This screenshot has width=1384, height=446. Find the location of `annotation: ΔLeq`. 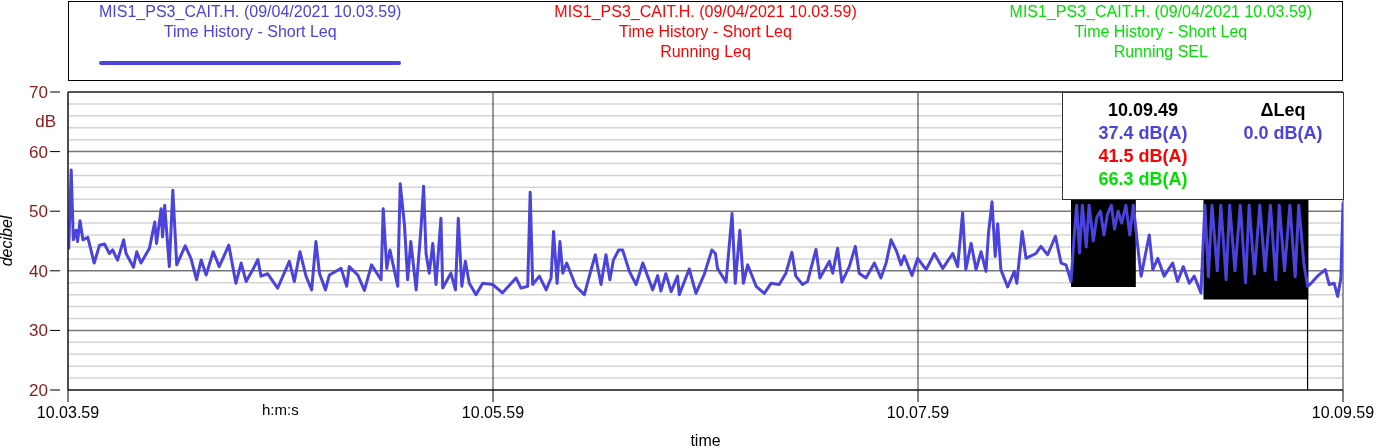

annotation: ΔLeq is located at coordinates (1283, 110).